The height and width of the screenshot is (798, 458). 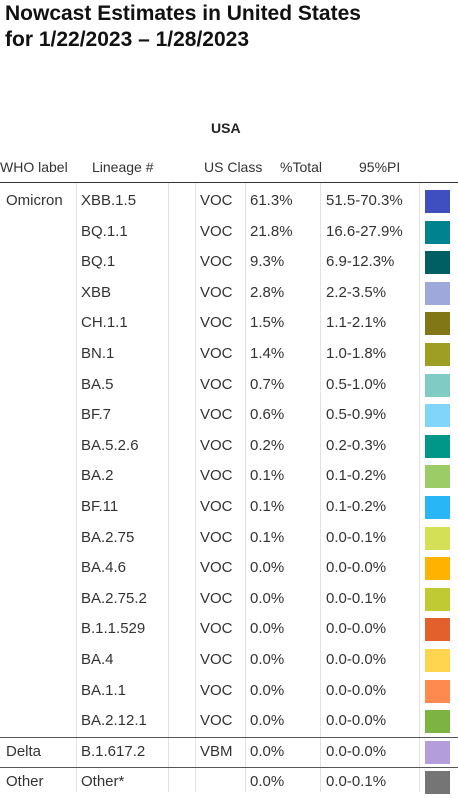 What do you see at coordinates (114, 598) in the screenshot?
I see `lineage-cell: BA.2.75.2` at bounding box center [114, 598].